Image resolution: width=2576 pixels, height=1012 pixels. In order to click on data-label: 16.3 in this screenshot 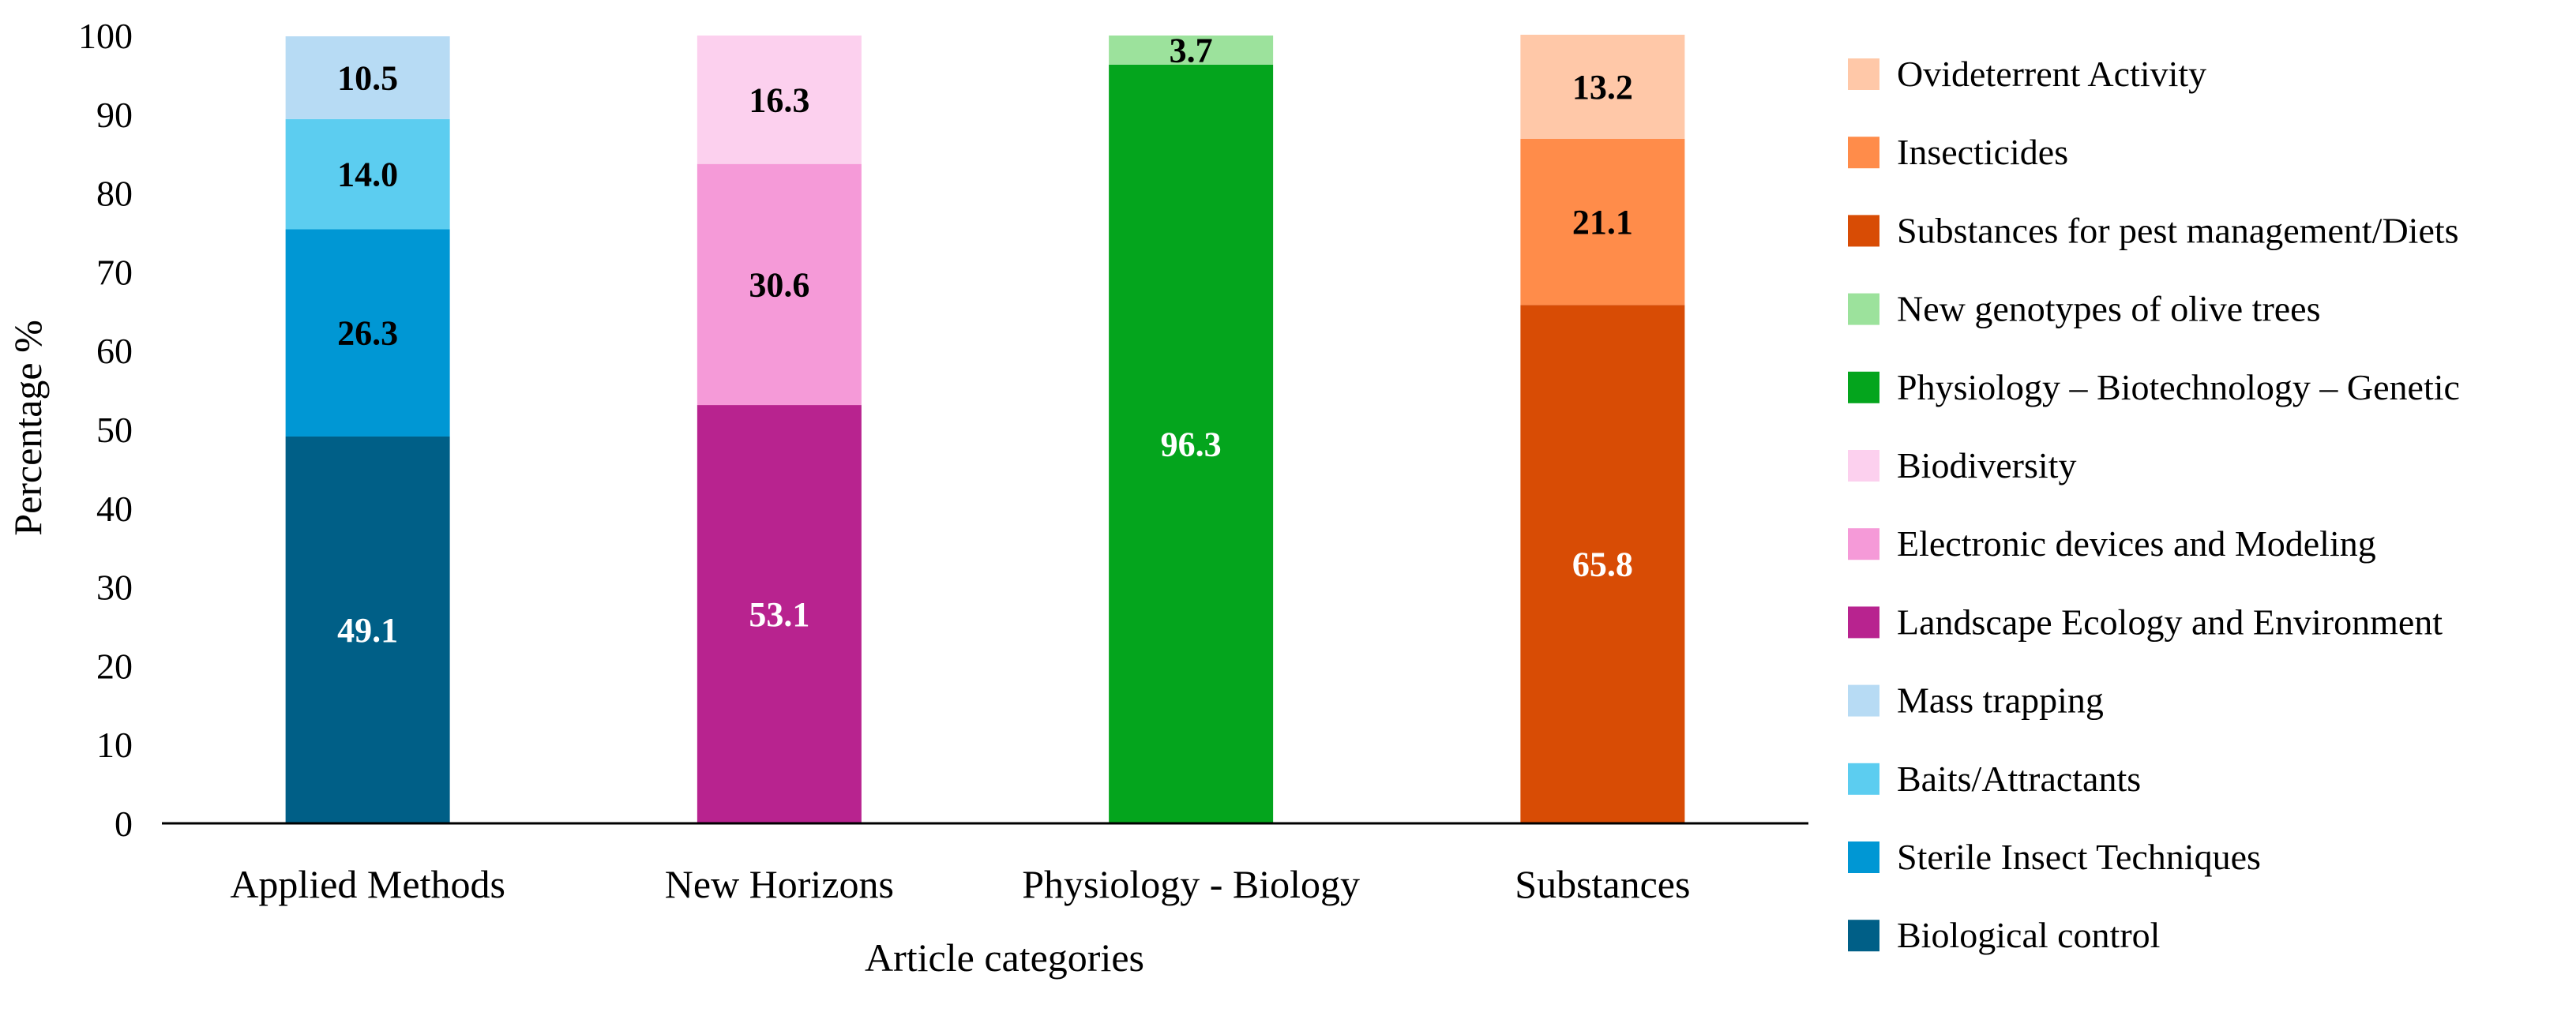, I will do `click(779, 100)`.